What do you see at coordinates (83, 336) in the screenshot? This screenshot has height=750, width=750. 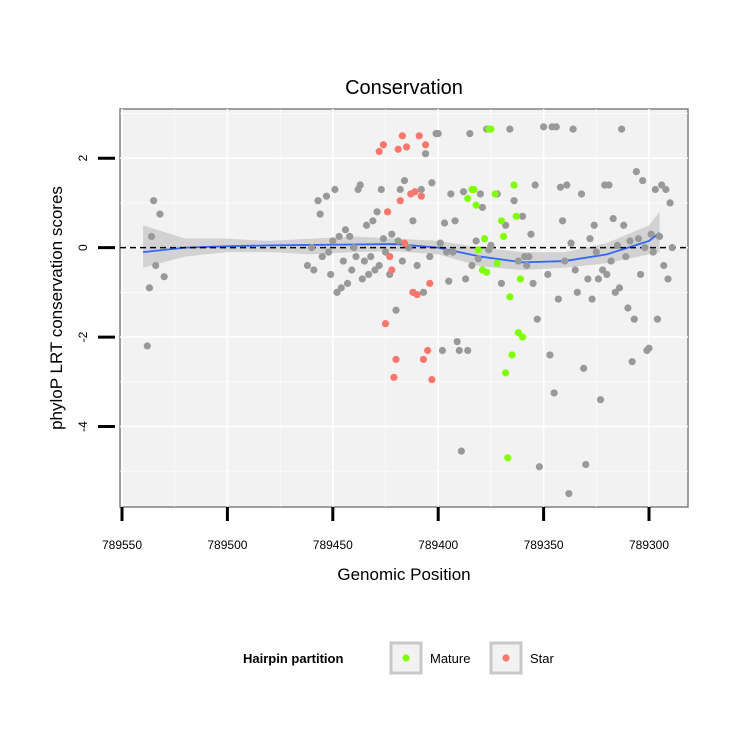 I see `y-tick-label: -2` at bounding box center [83, 336].